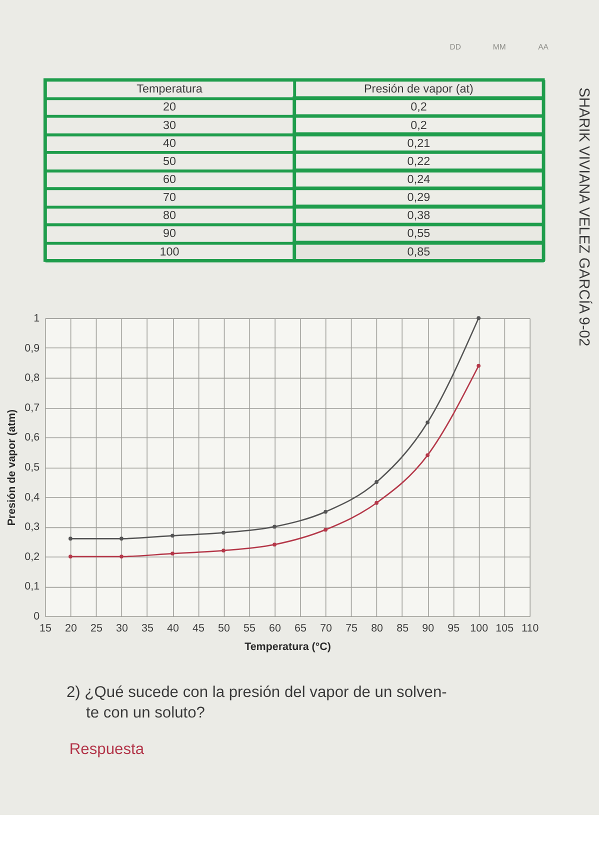 This screenshot has height=848, width=599. Describe the element at coordinates (170, 179) in the screenshot. I see `y-tick-label: 60` at that location.